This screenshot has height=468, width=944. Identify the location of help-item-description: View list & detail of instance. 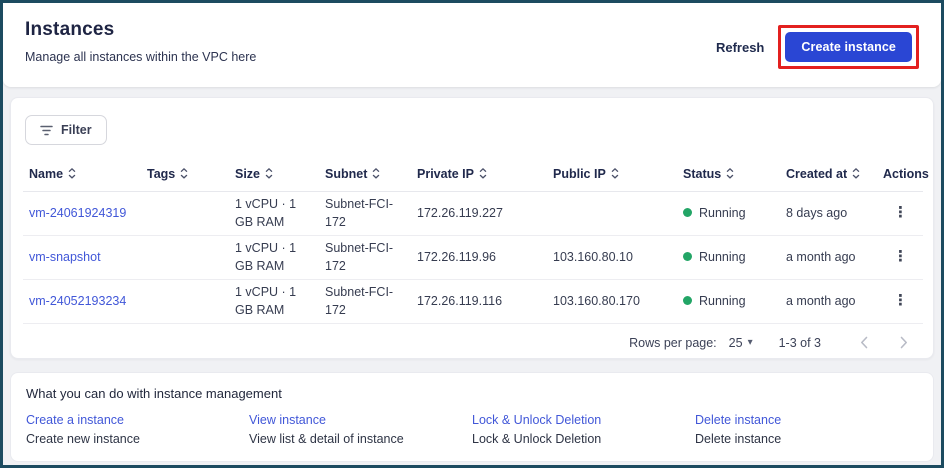
(326, 439).